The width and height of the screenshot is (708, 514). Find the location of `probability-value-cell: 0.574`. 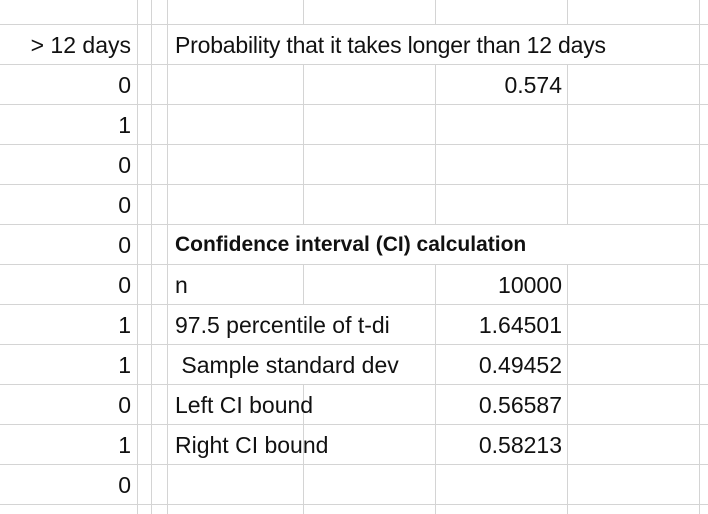

probability-value-cell: 0.574 is located at coordinates (533, 85).